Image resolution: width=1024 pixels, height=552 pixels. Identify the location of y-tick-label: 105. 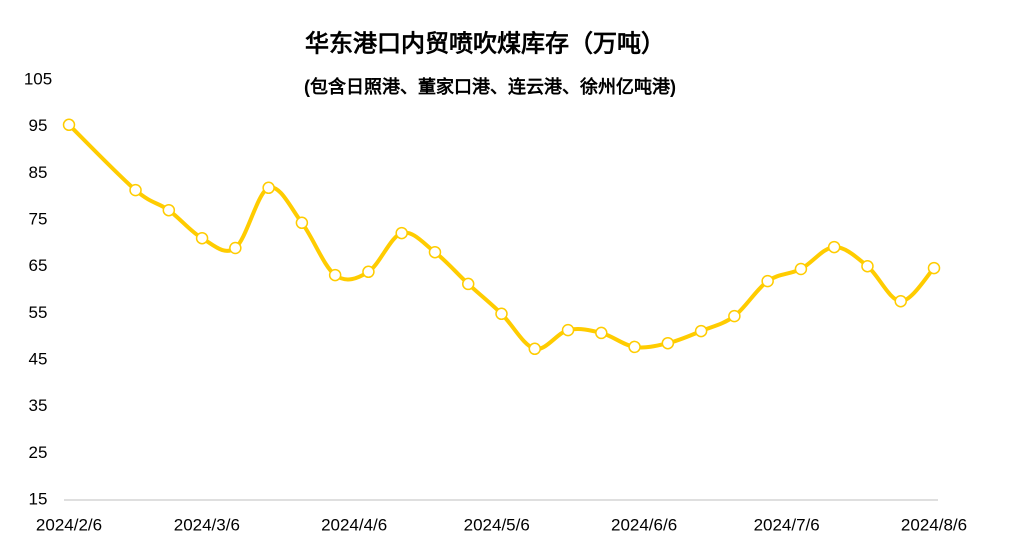
(38, 78).